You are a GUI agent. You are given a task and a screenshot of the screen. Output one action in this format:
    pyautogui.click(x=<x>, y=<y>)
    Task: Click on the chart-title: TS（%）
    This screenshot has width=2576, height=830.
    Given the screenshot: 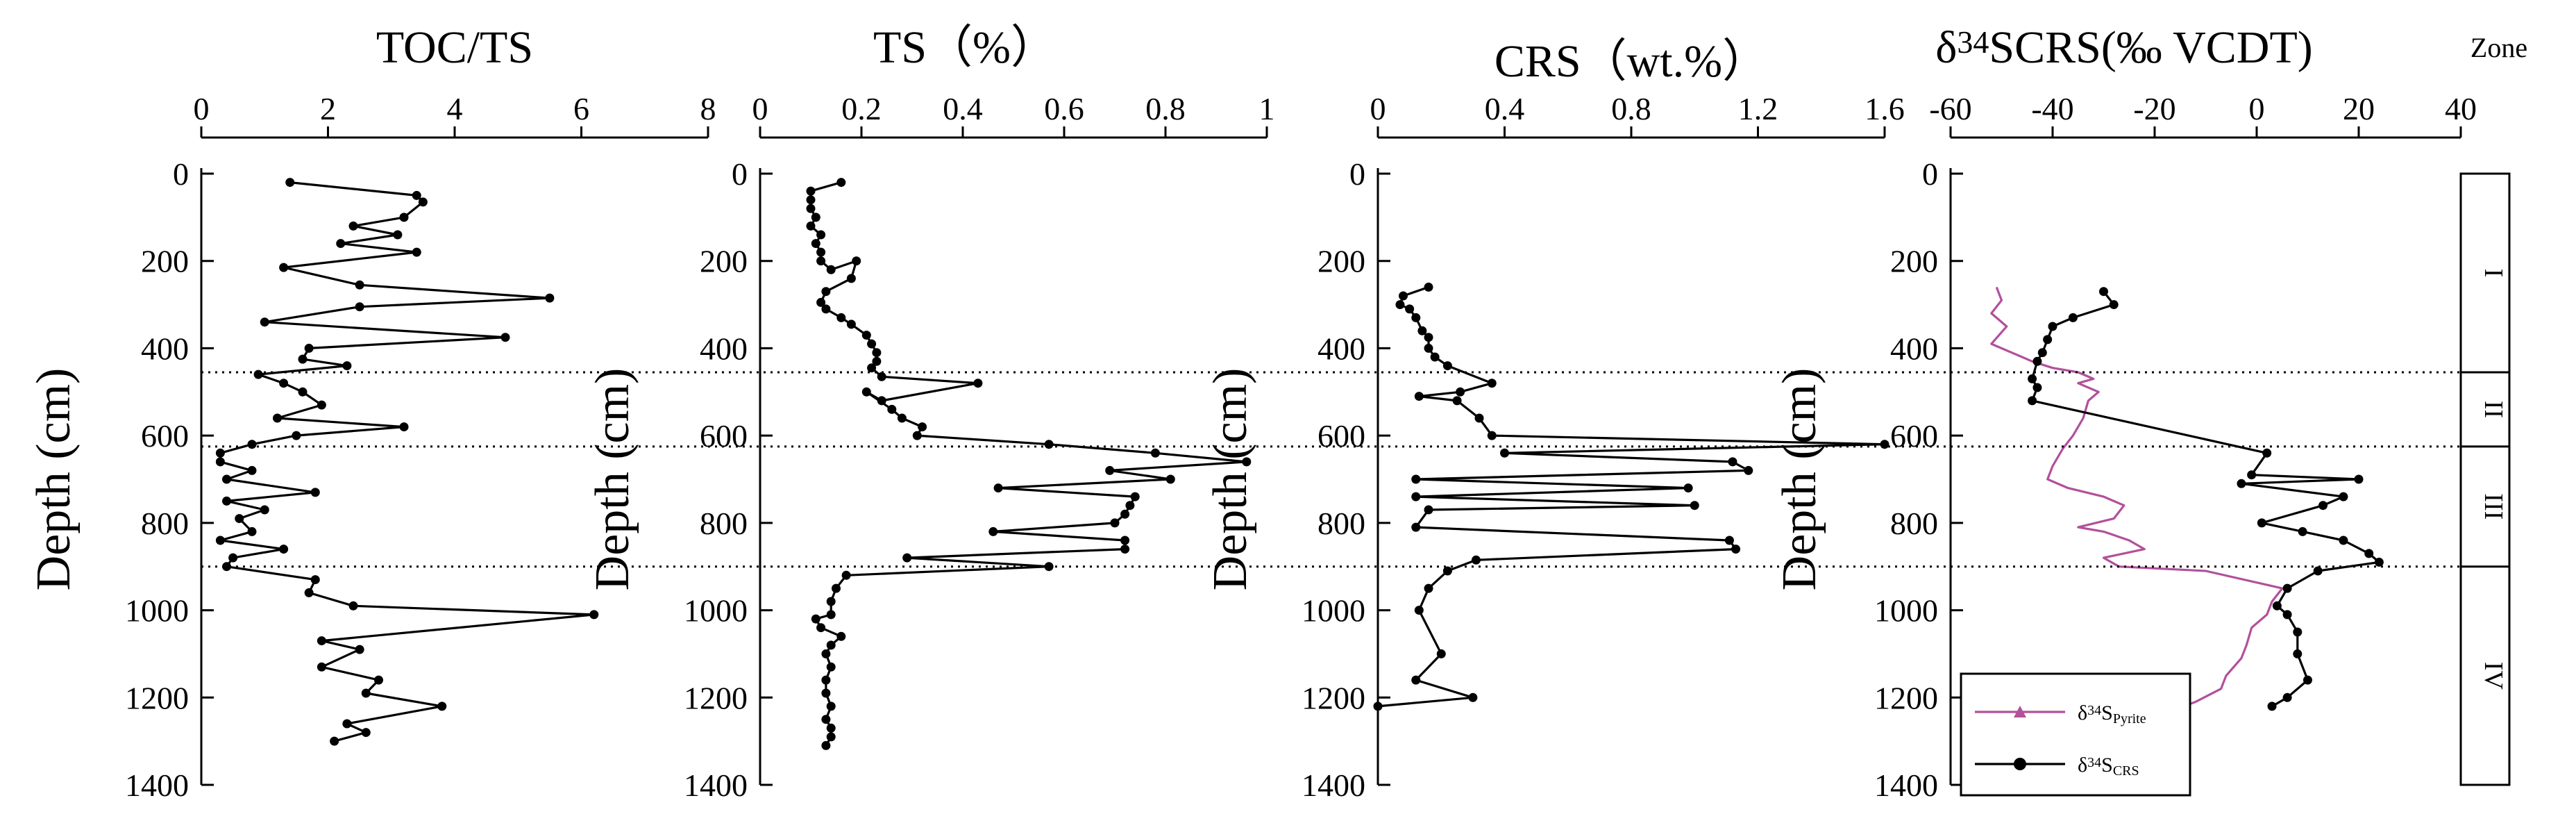 What is the action you would take?
    pyautogui.click(x=965, y=47)
    